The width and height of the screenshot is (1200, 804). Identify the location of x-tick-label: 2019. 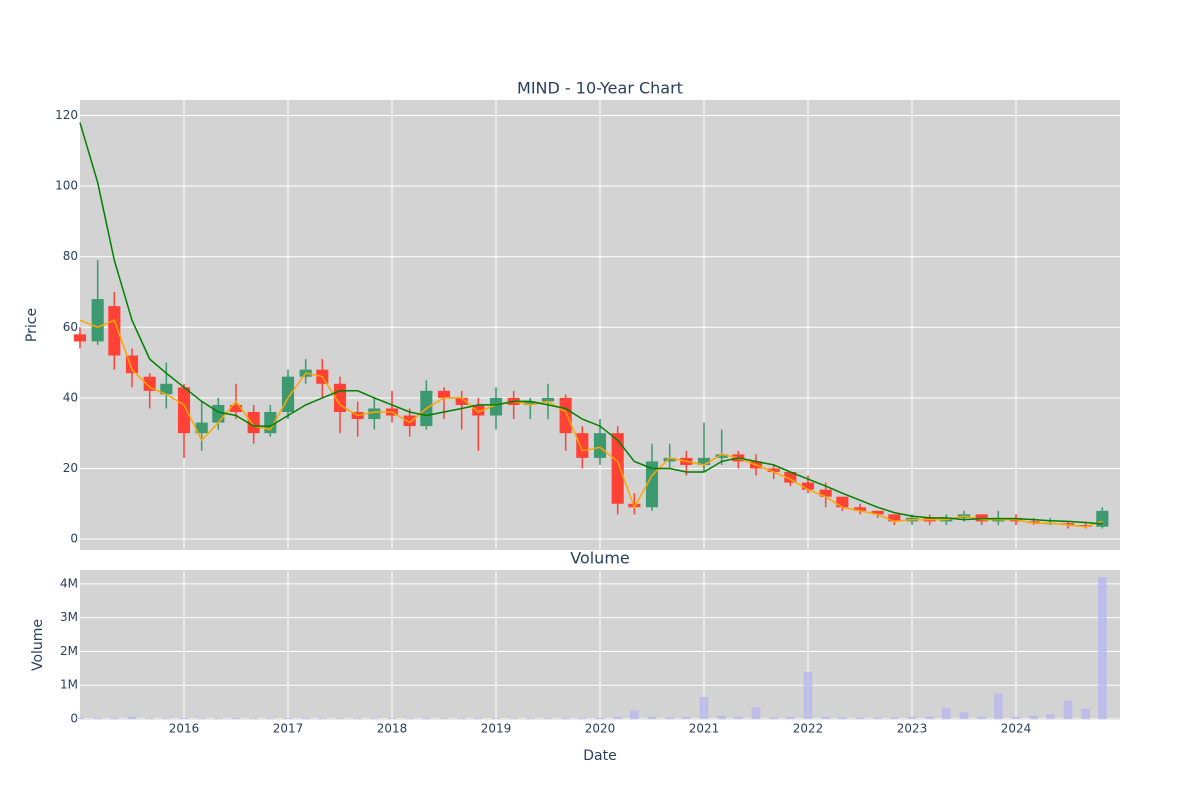
(496, 729).